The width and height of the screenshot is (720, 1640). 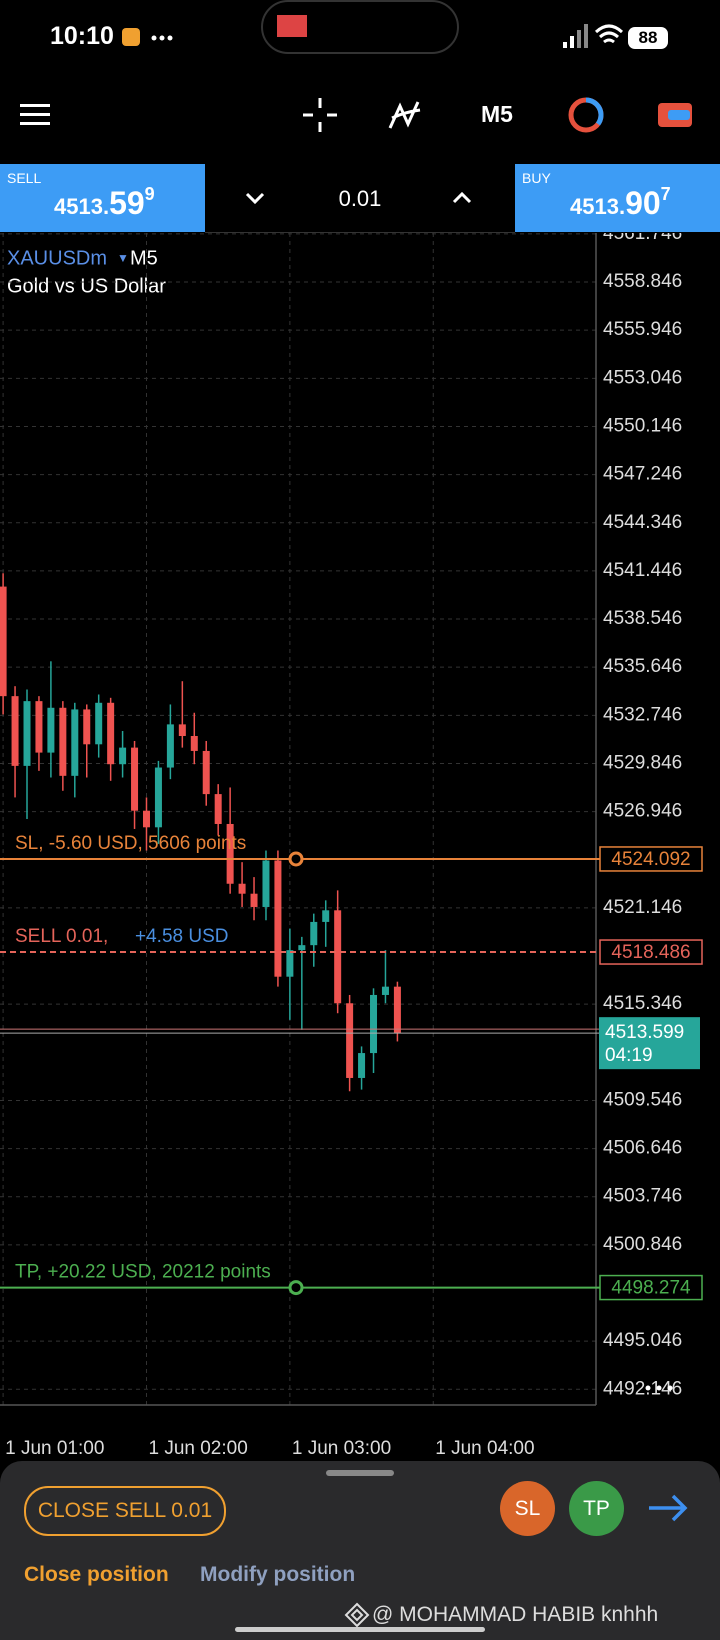 I want to click on timeframe-button: M5, so click(x=497, y=114).